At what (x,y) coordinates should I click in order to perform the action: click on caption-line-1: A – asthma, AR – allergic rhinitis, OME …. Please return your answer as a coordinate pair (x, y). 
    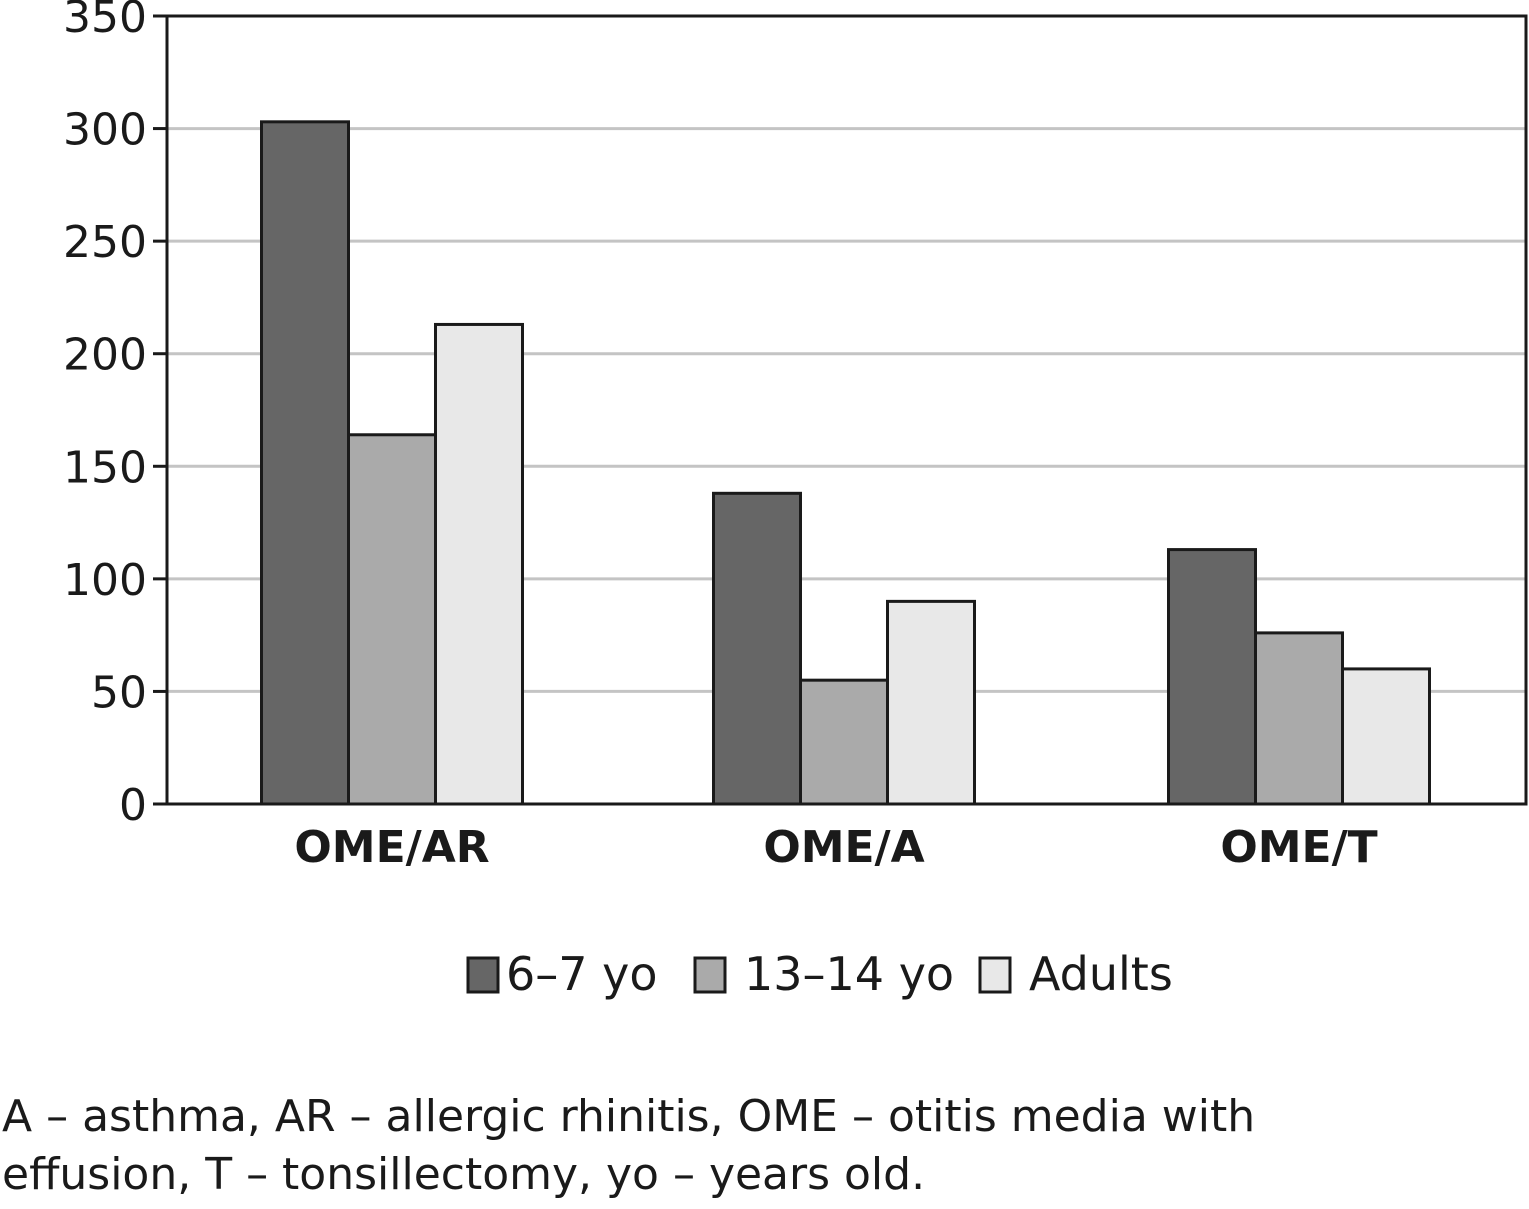
    Looking at the image, I should click on (629, 1116).